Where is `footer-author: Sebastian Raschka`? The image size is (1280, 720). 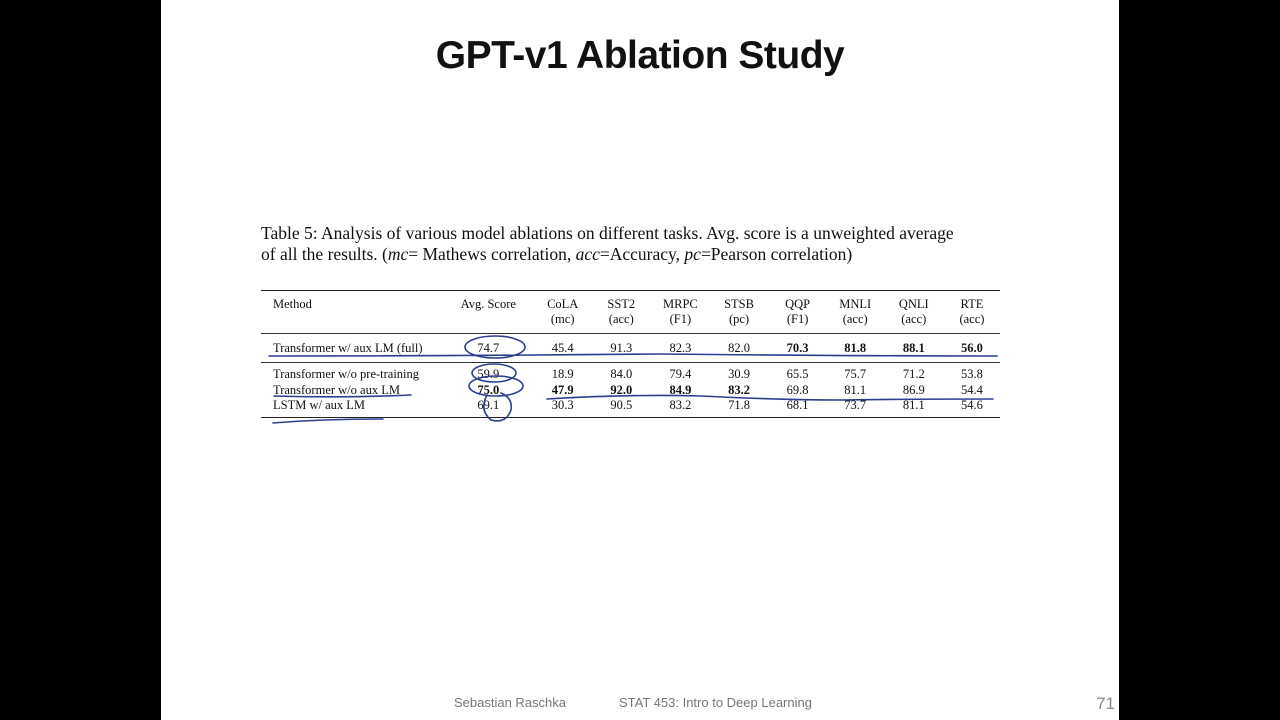 footer-author: Sebastian Raschka is located at coordinates (510, 702).